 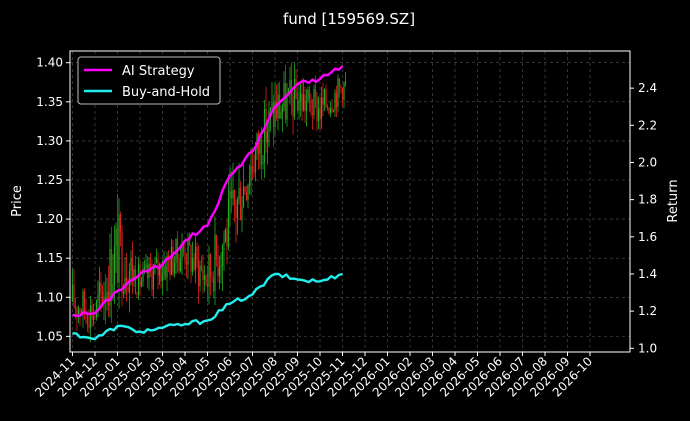 I want to click on left-tick-label: 1.20, so click(x=49, y=219).